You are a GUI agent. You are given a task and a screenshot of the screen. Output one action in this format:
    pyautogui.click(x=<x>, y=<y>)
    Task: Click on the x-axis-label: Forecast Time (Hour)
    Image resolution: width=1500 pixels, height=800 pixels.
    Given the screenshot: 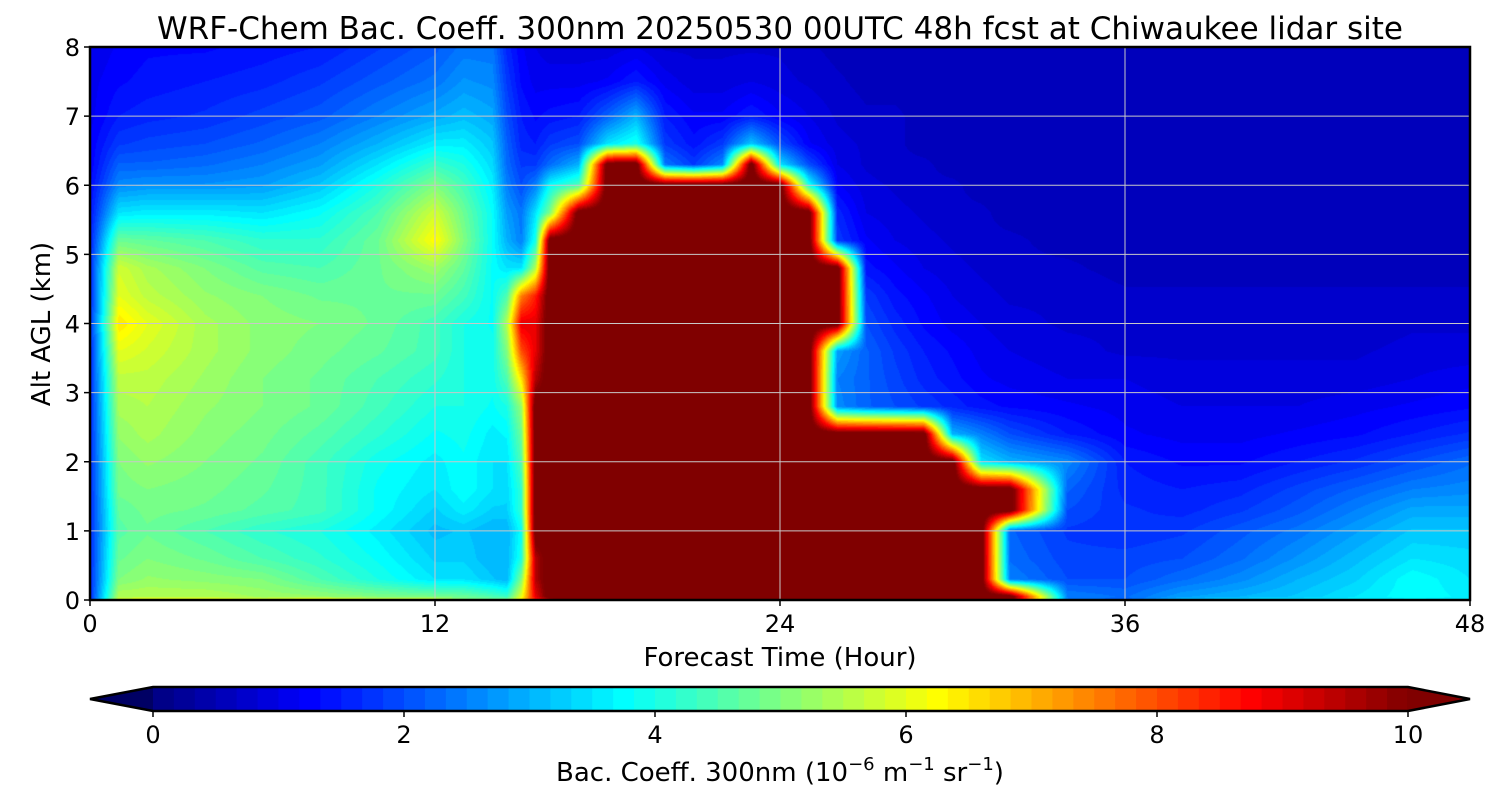 What is the action you would take?
    pyautogui.click(x=779, y=658)
    